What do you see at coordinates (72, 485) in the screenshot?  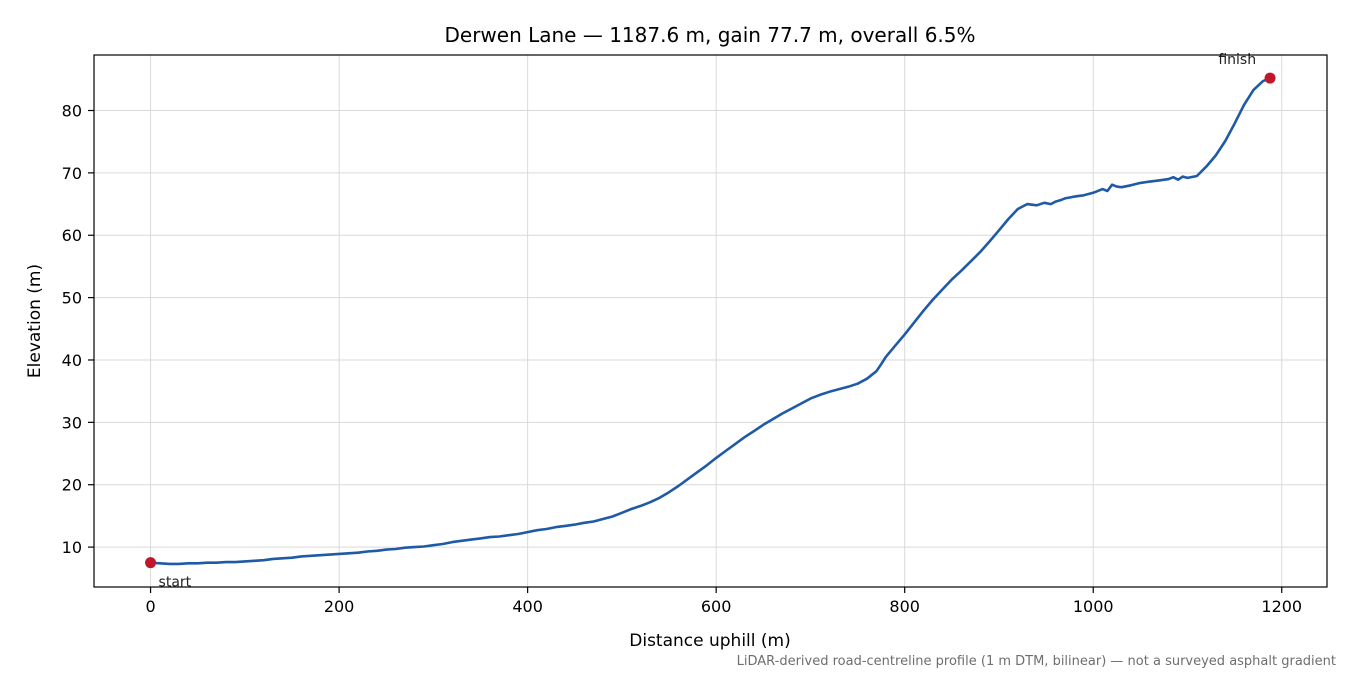 I see `y-tick-label: 20` at bounding box center [72, 485].